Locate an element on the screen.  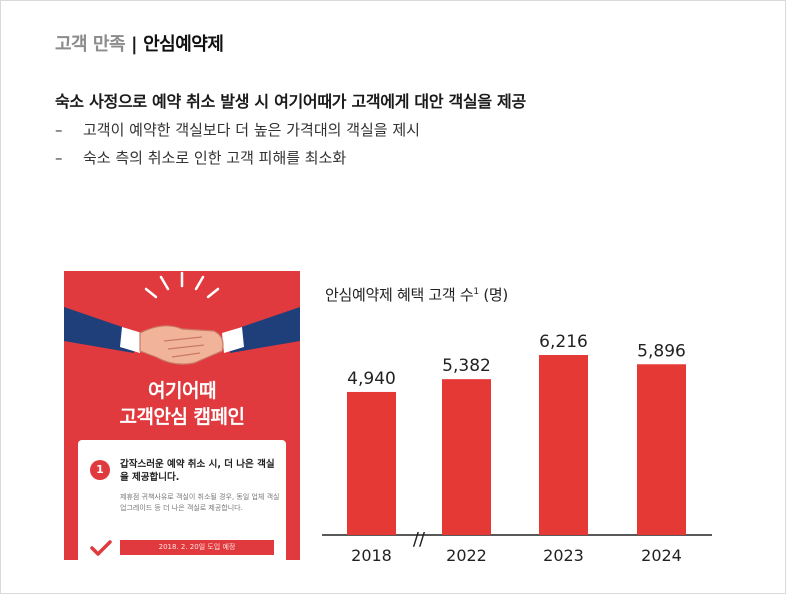
poster-title-line2: 고객안심 캠페인 is located at coordinates (182, 417).